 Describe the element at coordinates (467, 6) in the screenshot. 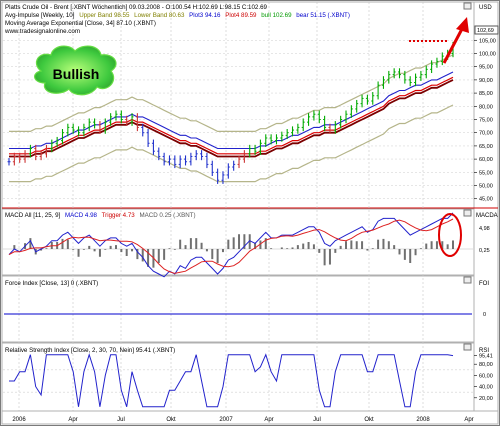

I see `panel-menu-icon` at that location.